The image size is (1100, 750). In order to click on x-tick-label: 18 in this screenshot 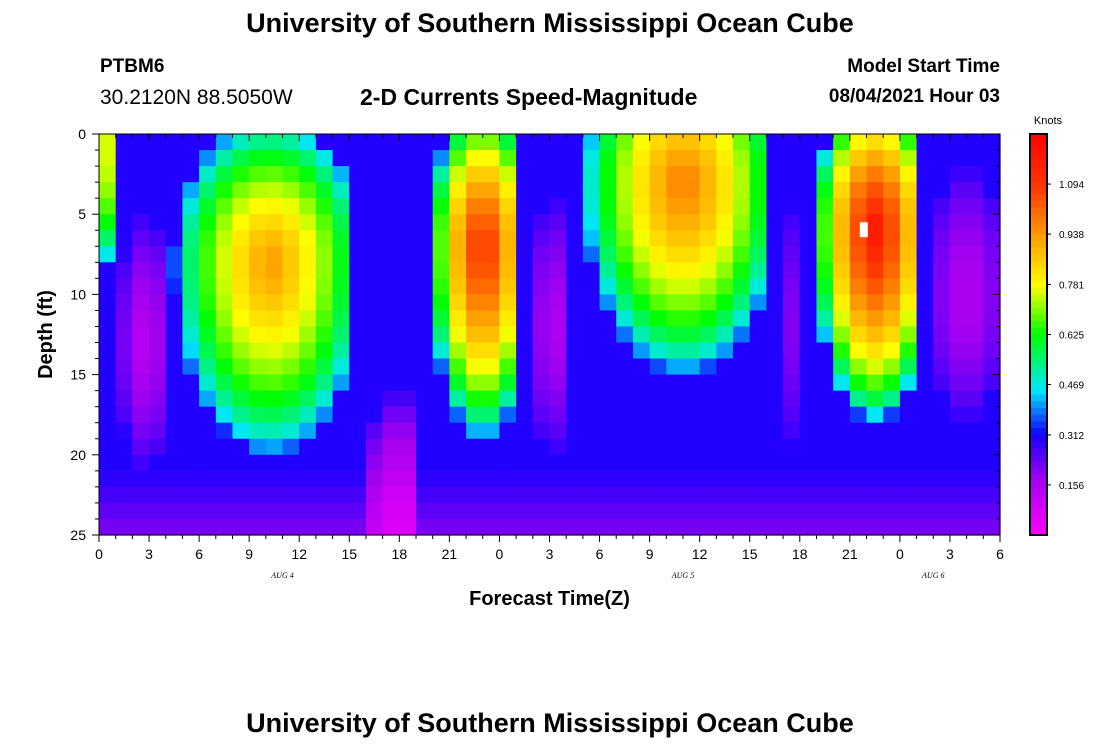, I will do `click(400, 554)`.